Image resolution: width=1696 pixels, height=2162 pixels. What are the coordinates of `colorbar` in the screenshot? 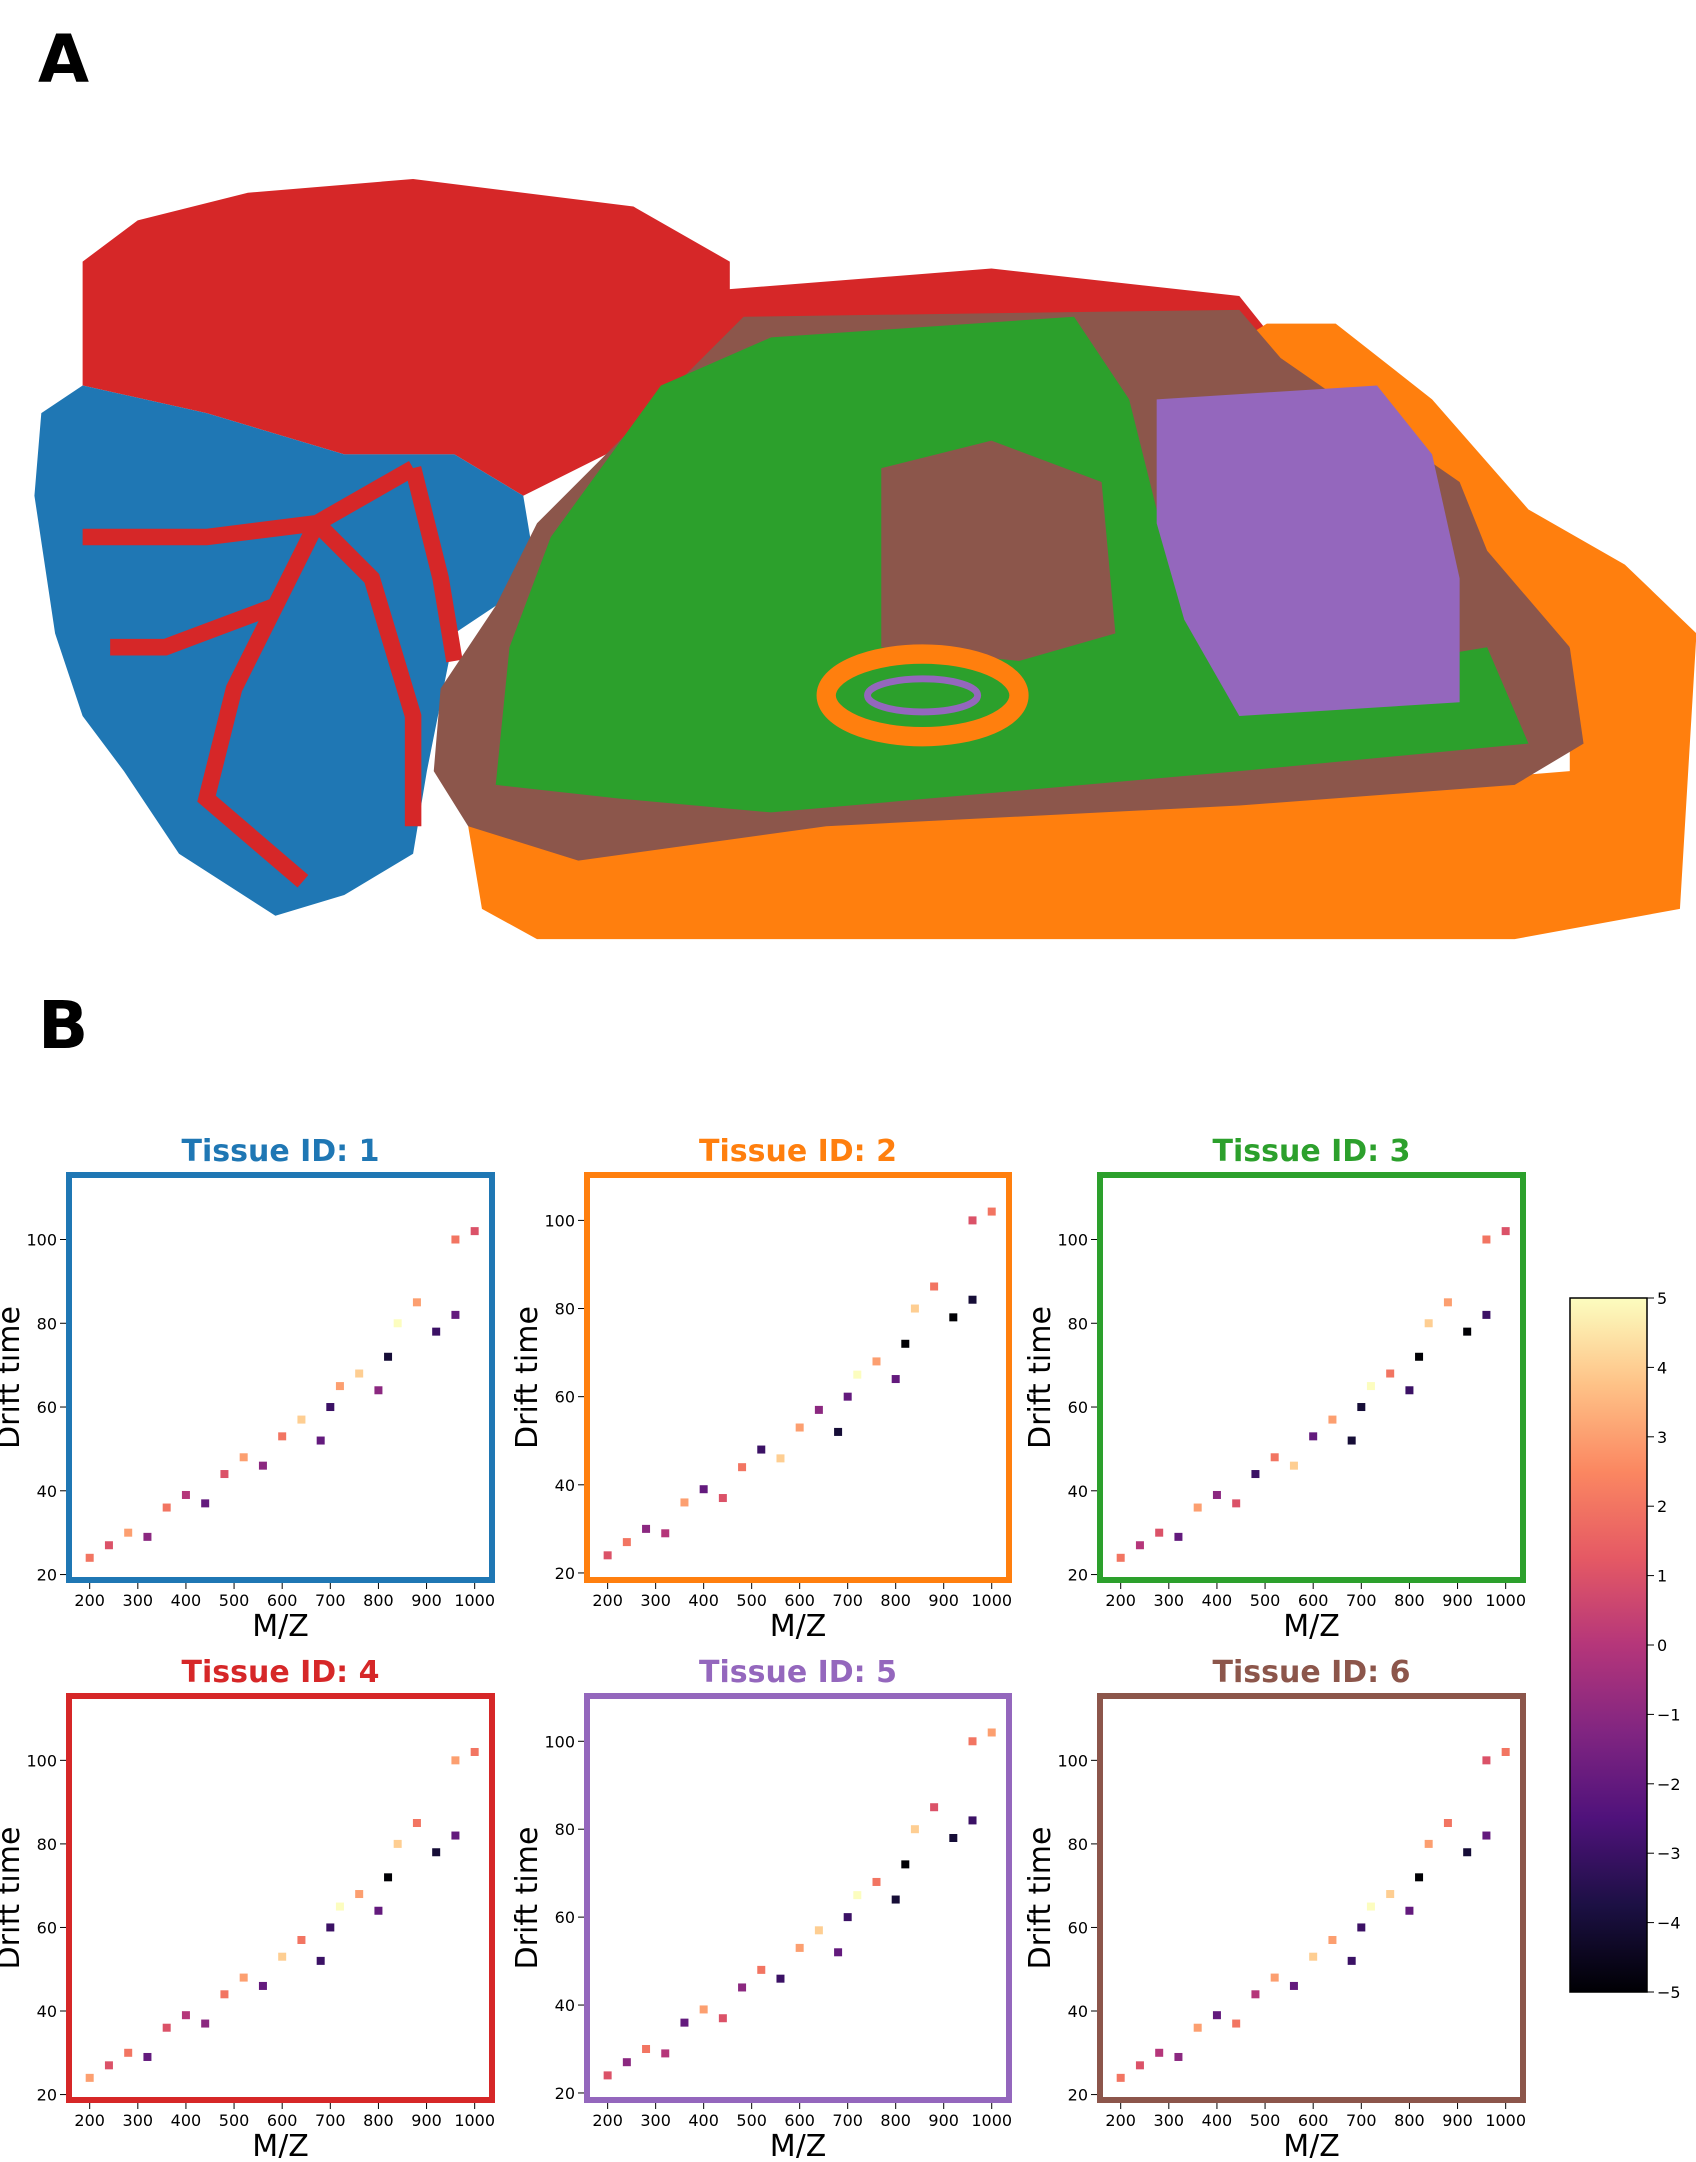 It's located at (1608, 1645).